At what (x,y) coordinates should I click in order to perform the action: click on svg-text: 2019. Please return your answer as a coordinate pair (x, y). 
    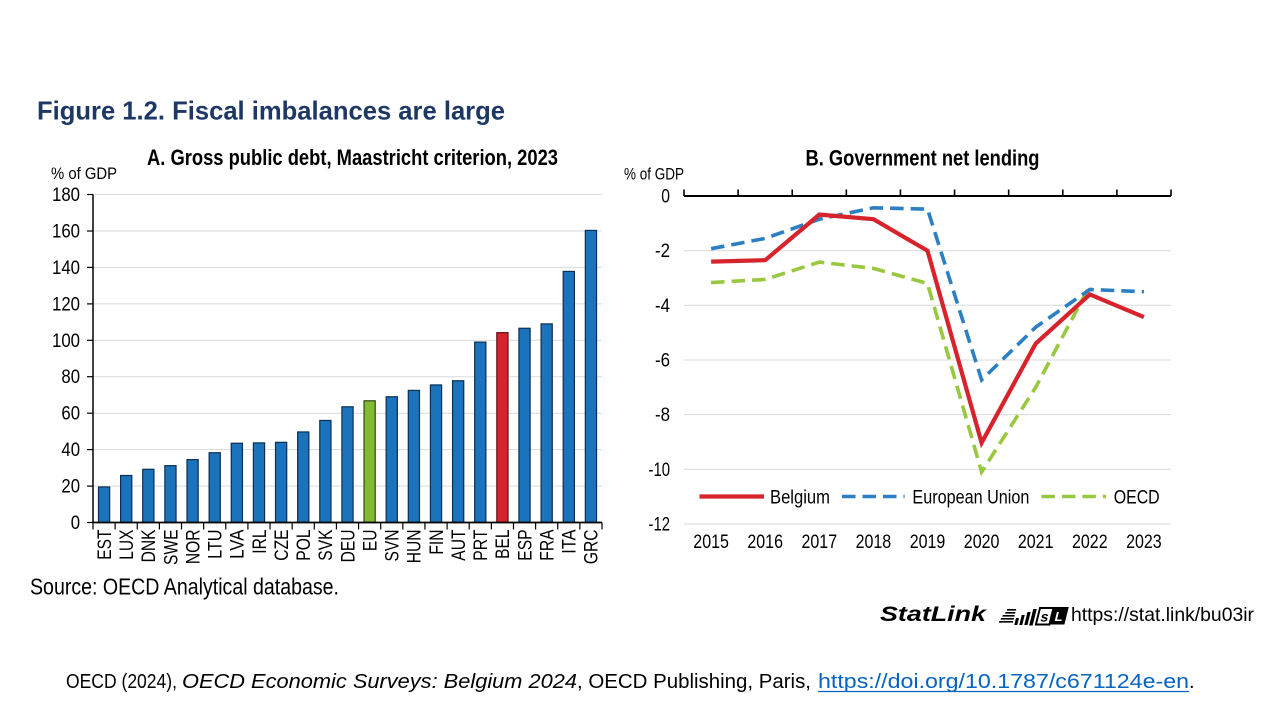
    Looking at the image, I should click on (928, 542).